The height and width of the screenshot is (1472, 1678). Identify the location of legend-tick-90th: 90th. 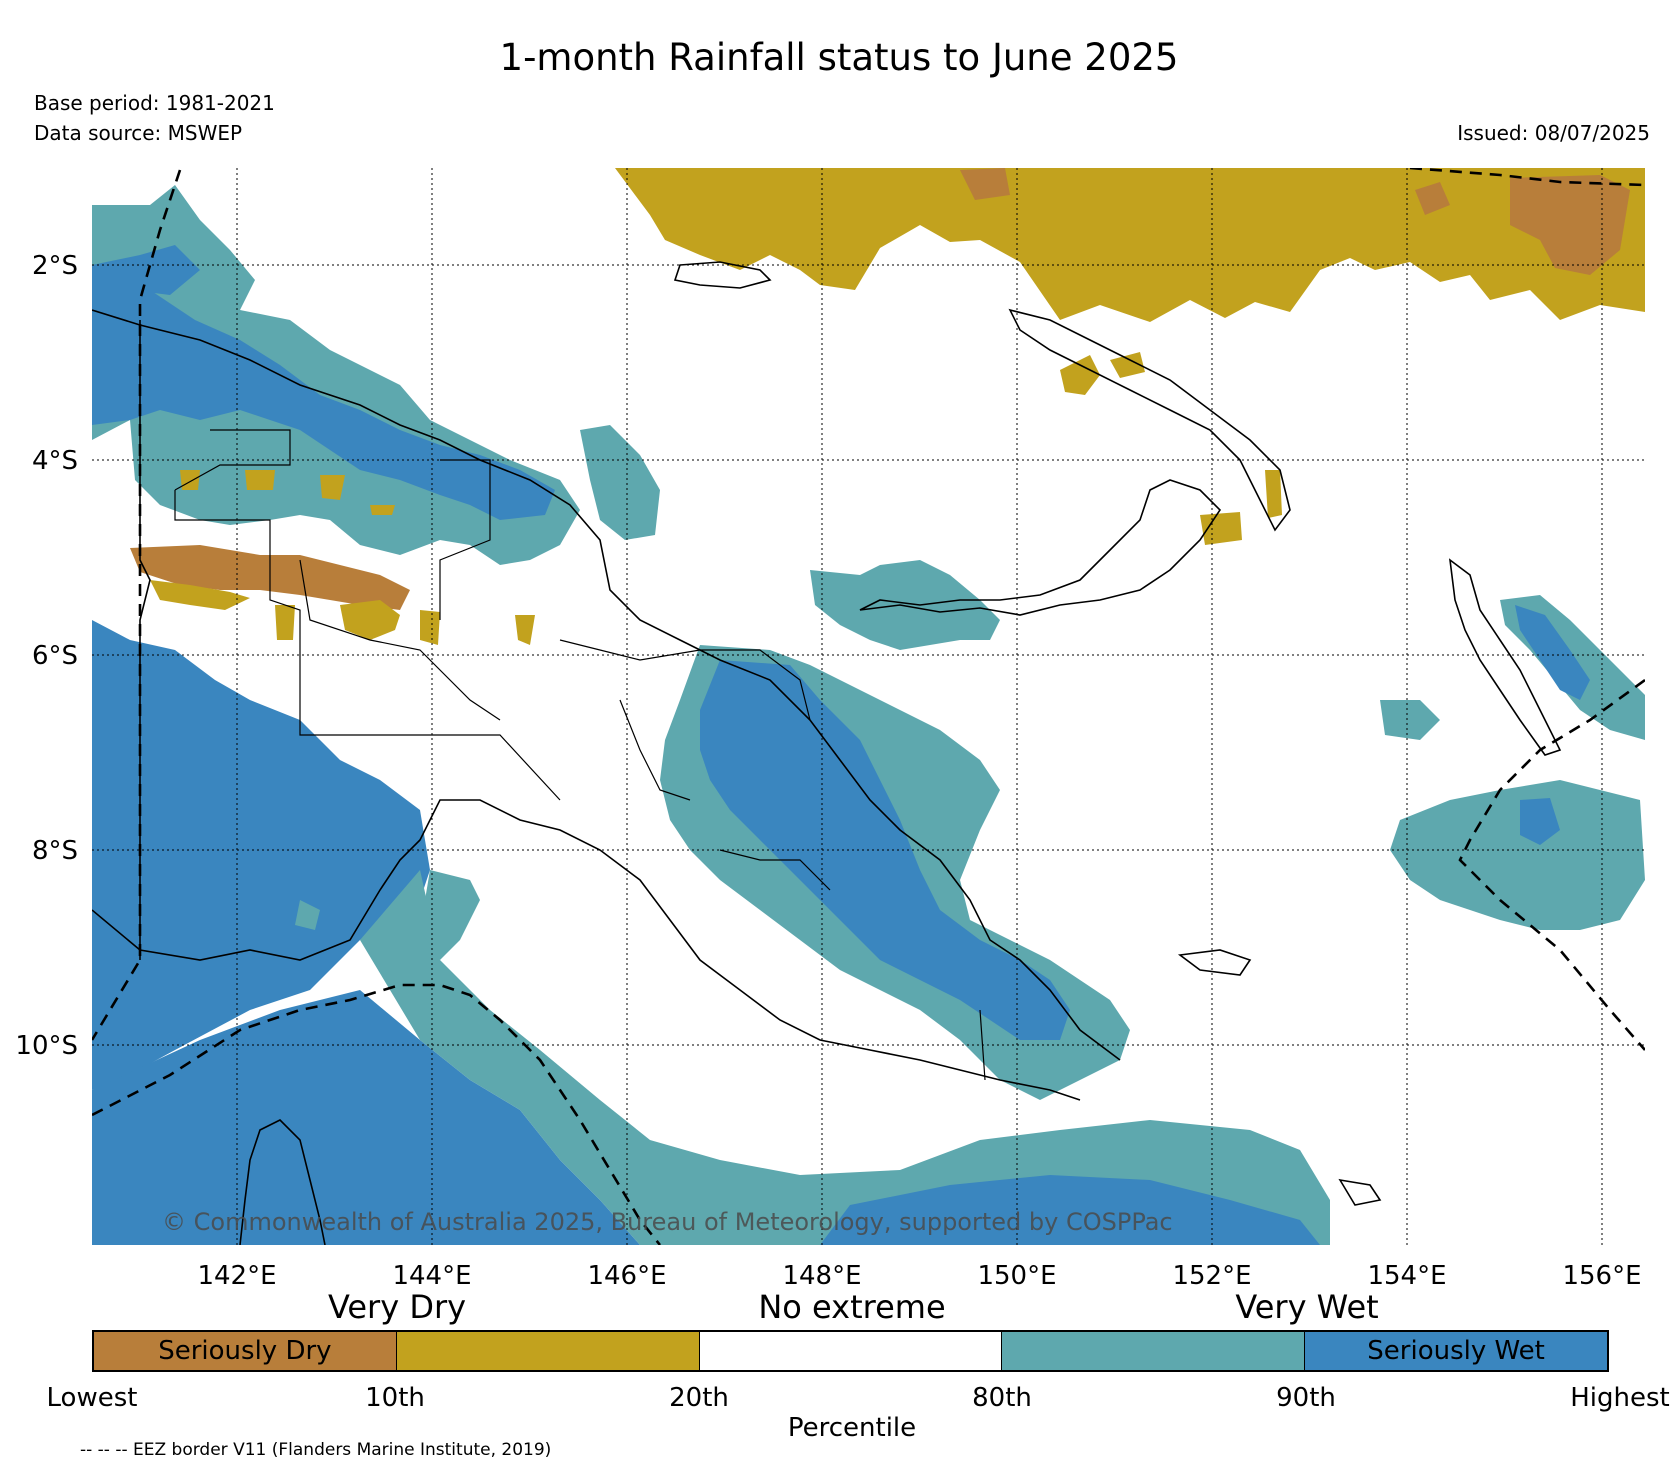
(1306, 1398).